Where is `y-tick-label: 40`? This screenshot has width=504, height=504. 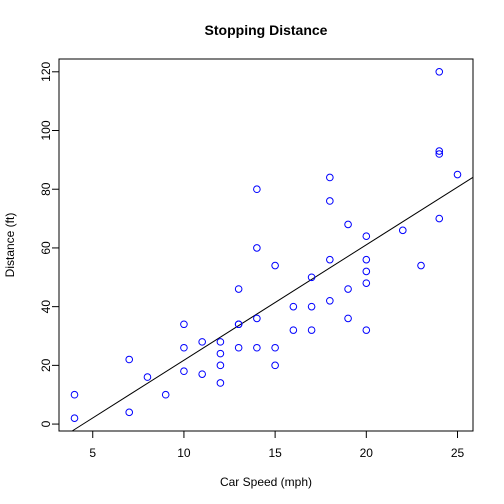
y-tick-label: 40 is located at coordinates (46, 307).